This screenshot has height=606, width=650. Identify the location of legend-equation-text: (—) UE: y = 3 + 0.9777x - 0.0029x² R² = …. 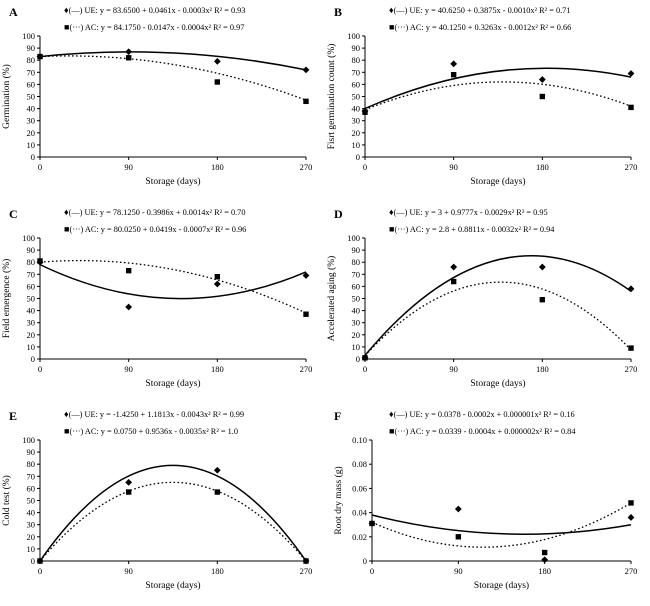
(471, 212).